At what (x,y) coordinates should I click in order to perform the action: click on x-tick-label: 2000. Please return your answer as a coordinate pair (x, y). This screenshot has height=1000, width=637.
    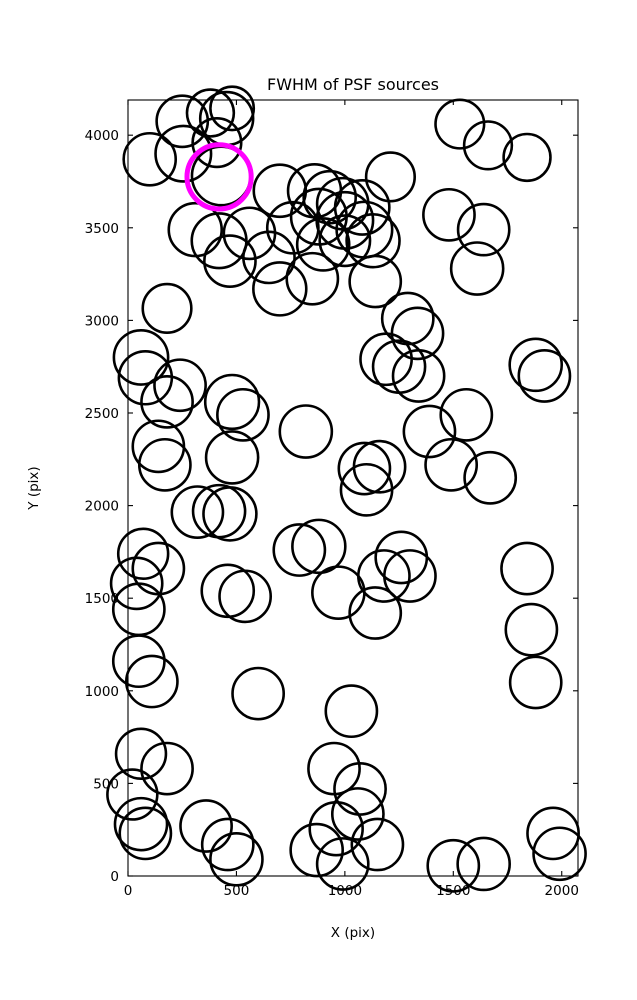
    Looking at the image, I should click on (562, 891).